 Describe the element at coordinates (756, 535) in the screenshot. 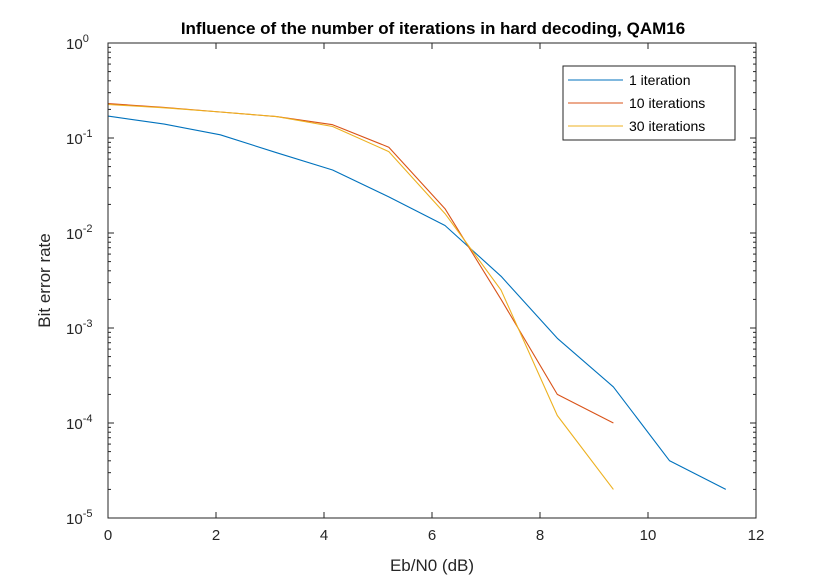

I see `x-tick-label: 12` at that location.